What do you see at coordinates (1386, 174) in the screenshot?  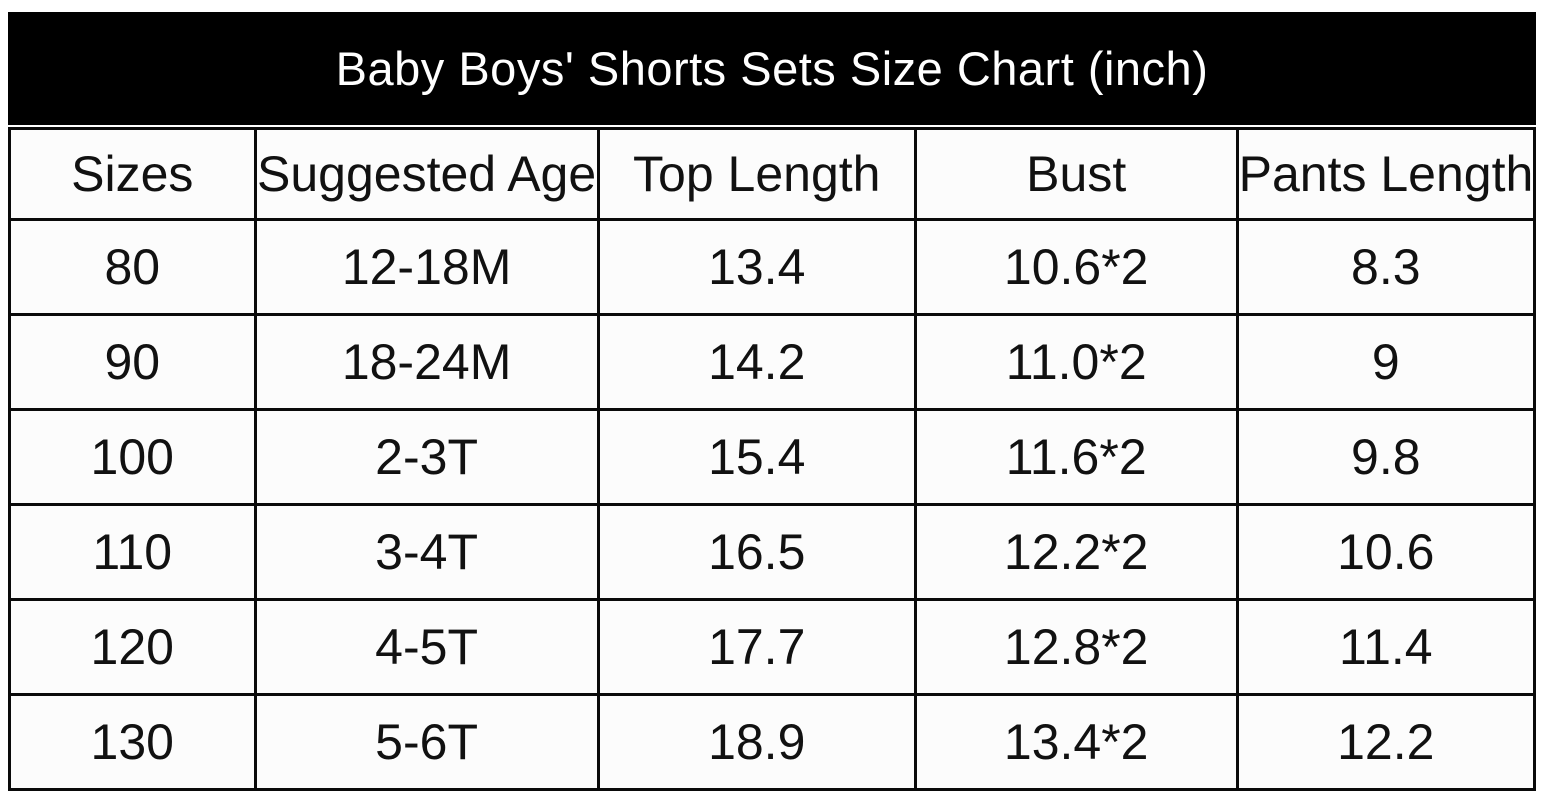 I see `column-header-pants-length: Pants Length` at bounding box center [1386, 174].